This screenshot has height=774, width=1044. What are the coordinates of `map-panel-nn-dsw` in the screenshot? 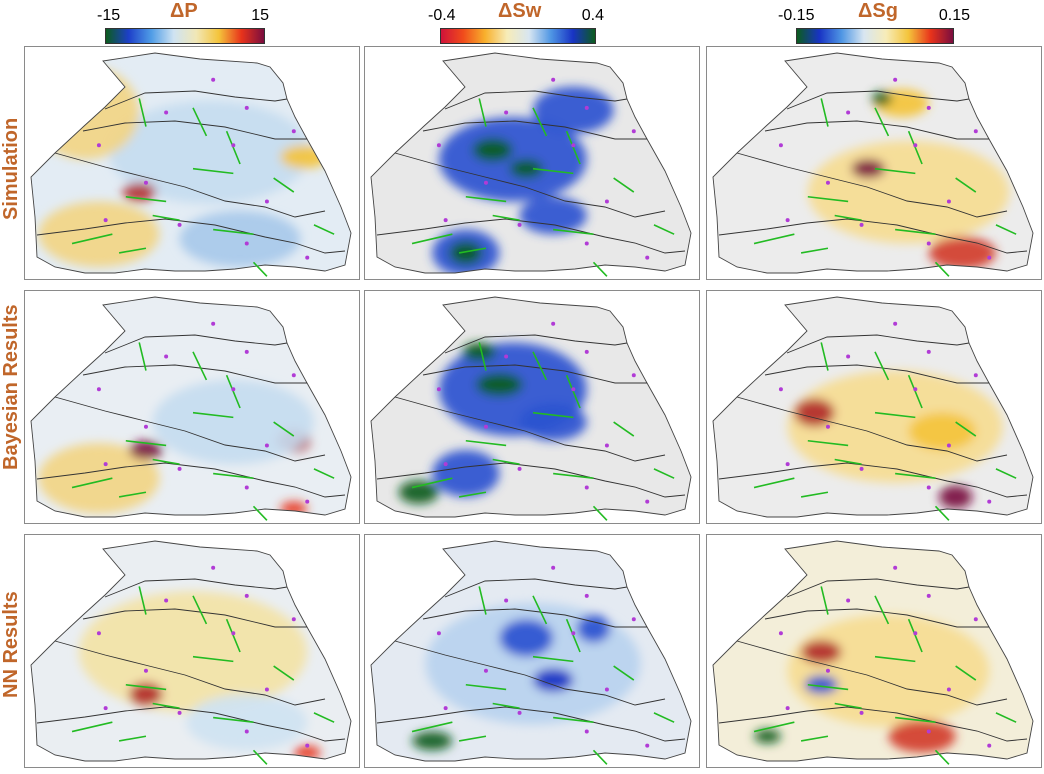 It's located at (532, 651).